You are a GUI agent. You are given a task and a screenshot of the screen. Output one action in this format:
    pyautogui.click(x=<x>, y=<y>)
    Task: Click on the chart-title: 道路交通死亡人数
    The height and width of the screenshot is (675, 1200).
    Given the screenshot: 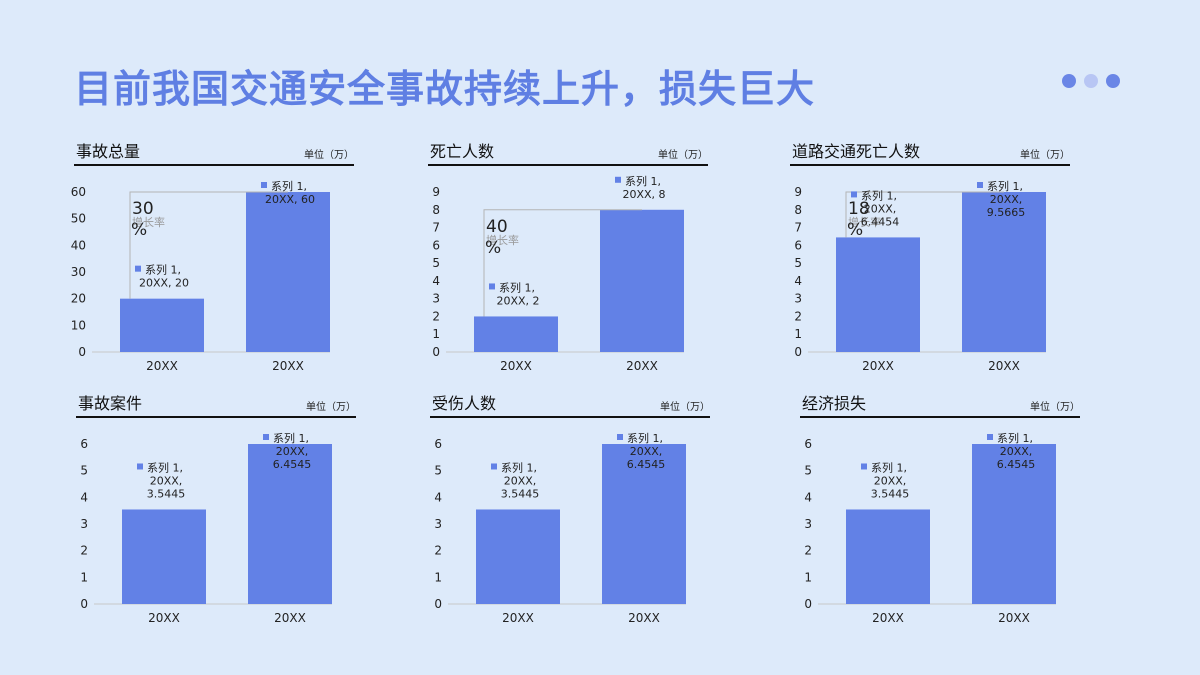 What is the action you would take?
    pyautogui.click(x=856, y=151)
    